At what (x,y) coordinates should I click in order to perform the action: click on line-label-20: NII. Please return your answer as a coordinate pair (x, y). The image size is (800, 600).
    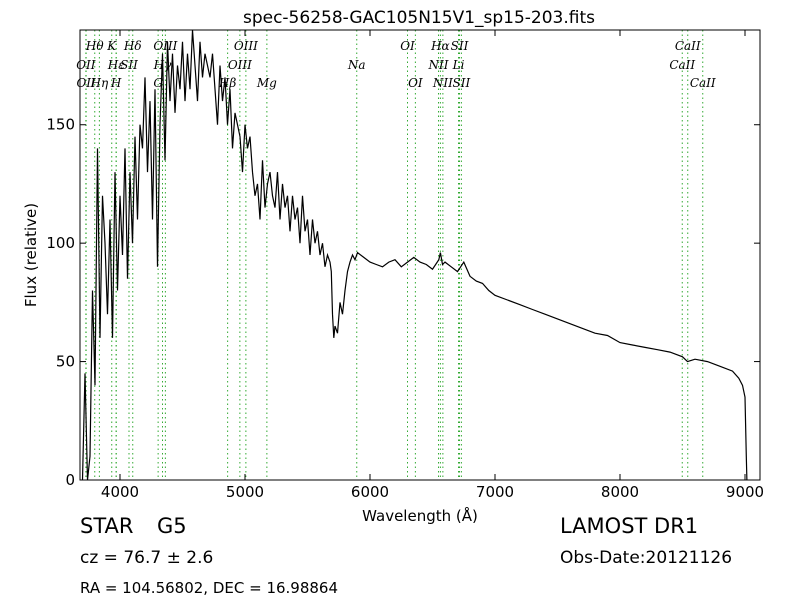
    Looking at the image, I should click on (438, 65).